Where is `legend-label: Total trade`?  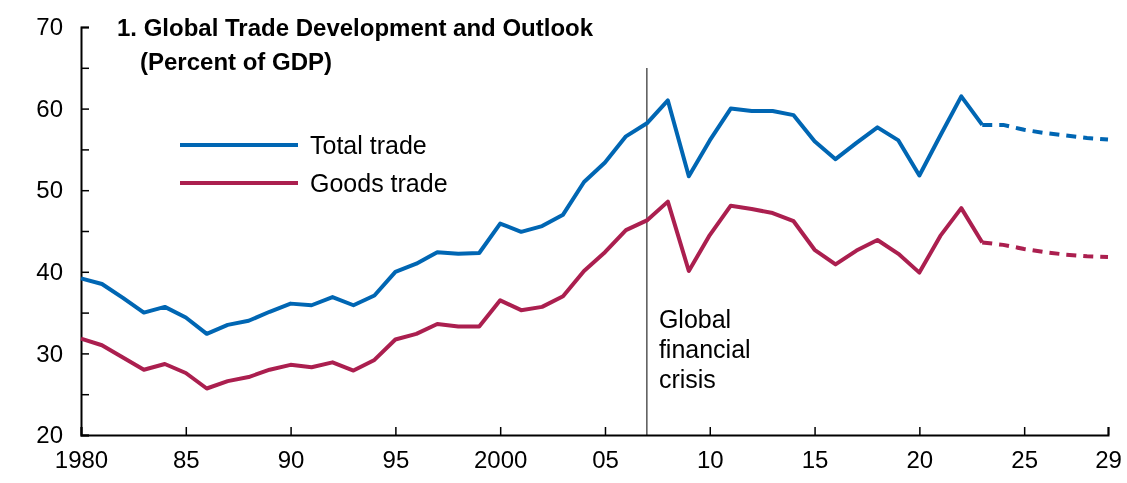
legend-label: Total trade is located at coordinates (368, 145).